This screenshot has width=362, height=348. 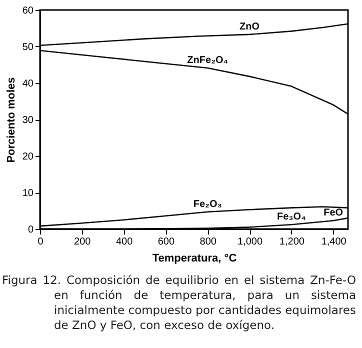 What do you see at coordinates (28, 120) in the screenshot?
I see `y-tick-label: 30` at bounding box center [28, 120].